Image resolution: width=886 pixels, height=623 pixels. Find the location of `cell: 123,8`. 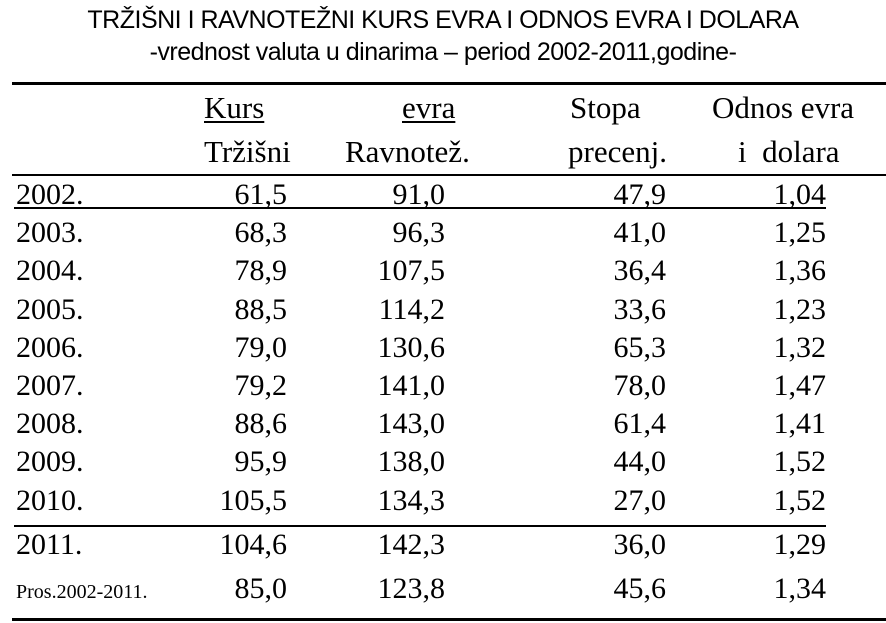

cell: 123,8 is located at coordinates (411, 588).